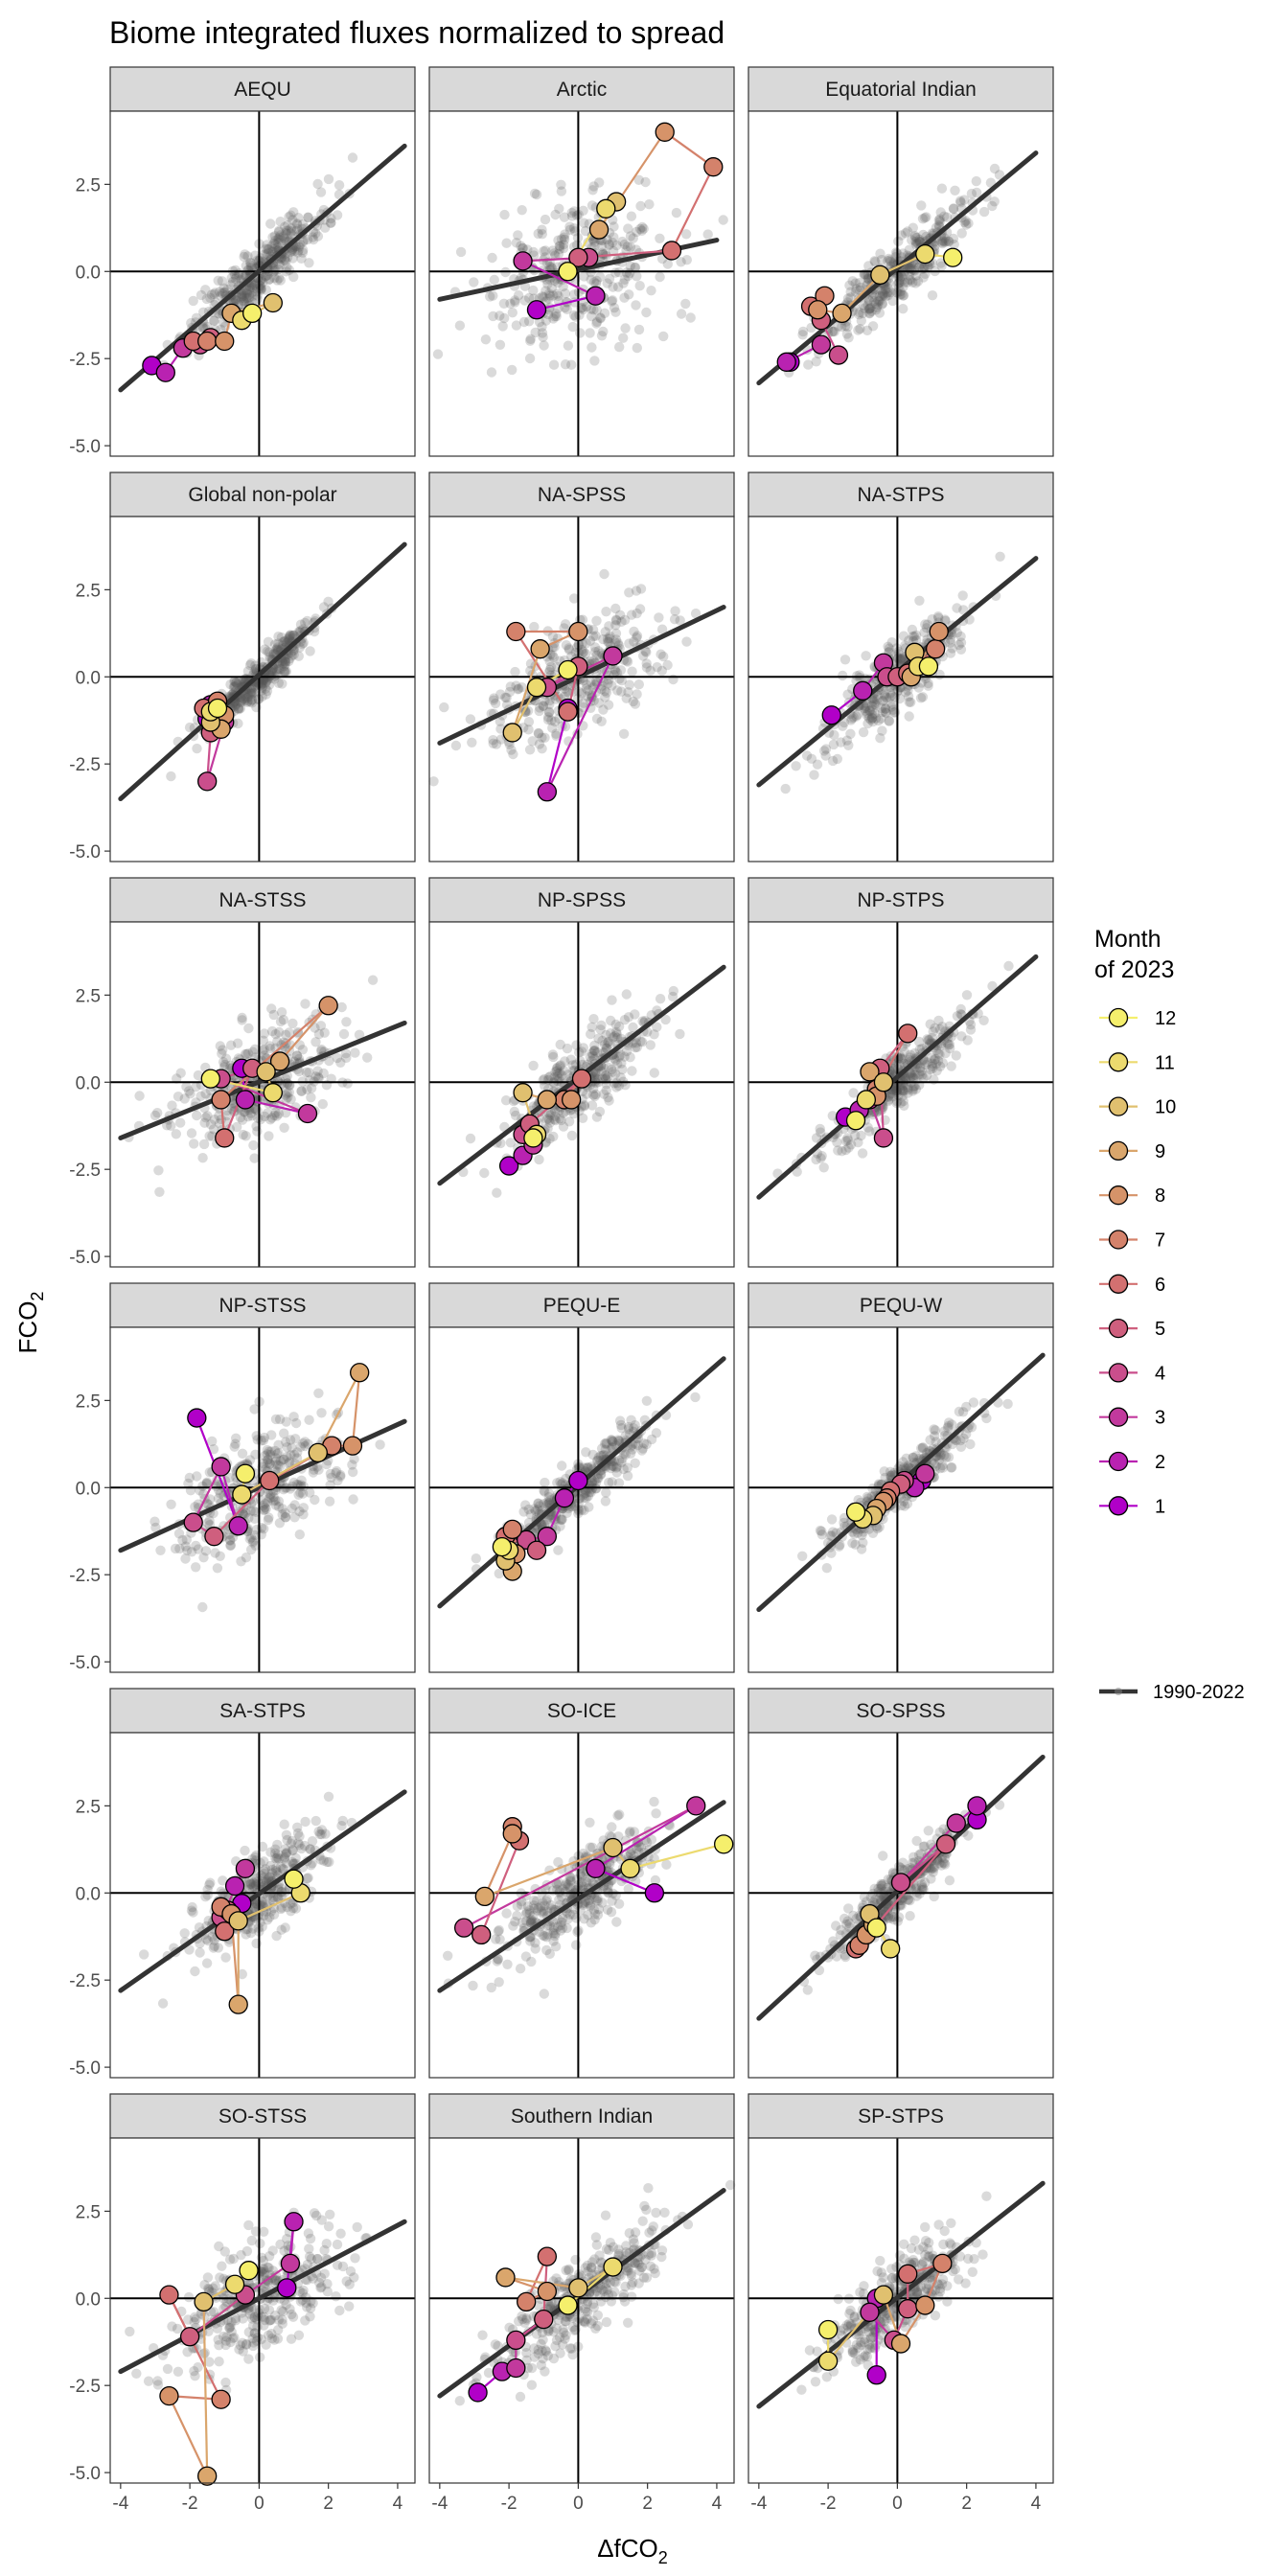  What do you see at coordinates (88, 1402) in the screenshot?
I see `y-tick-label: 2.5` at bounding box center [88, 1402].